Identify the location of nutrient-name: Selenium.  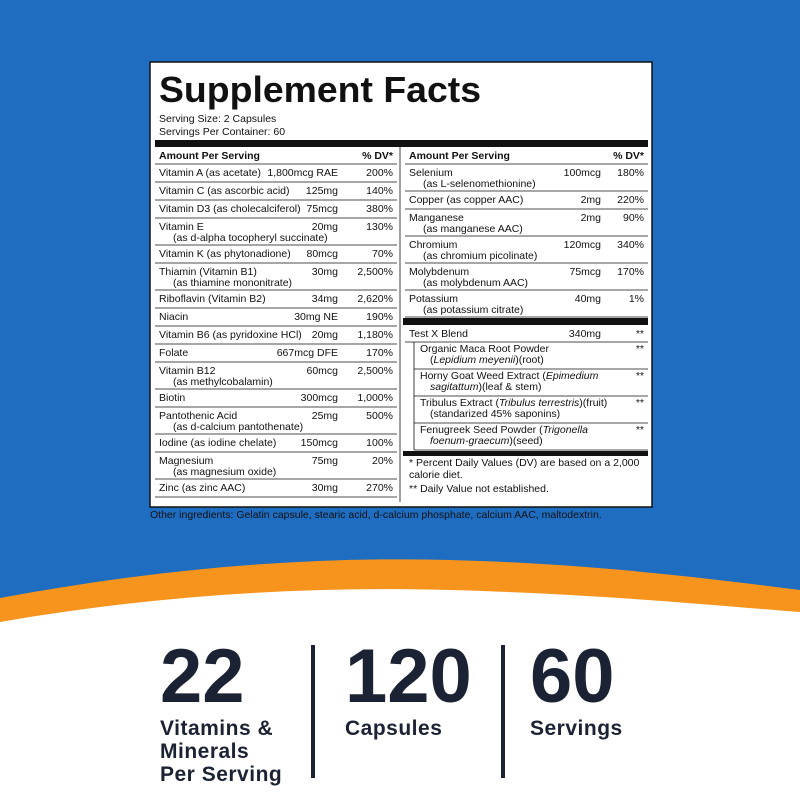
(431, 173).